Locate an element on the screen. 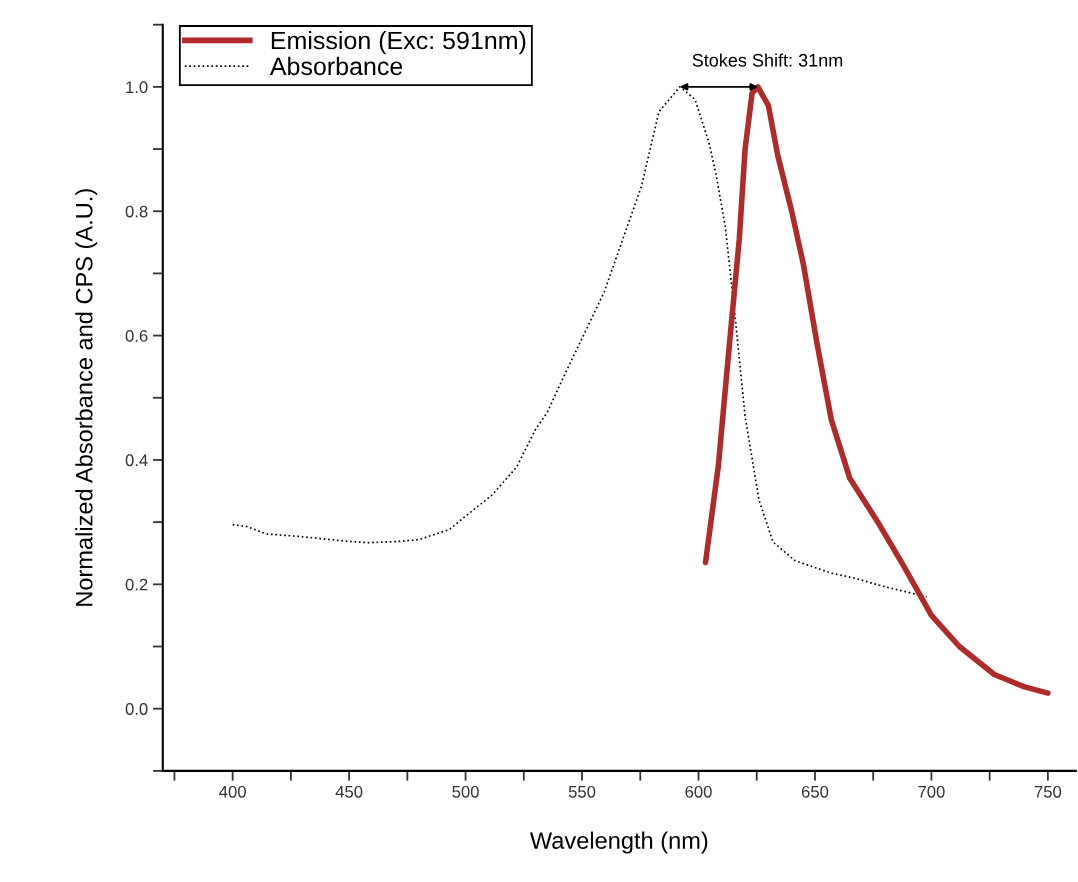 The width and height of the screenshot is (1078, 882). y-tick-label: 0.6 is located at coordinates (136, 336).